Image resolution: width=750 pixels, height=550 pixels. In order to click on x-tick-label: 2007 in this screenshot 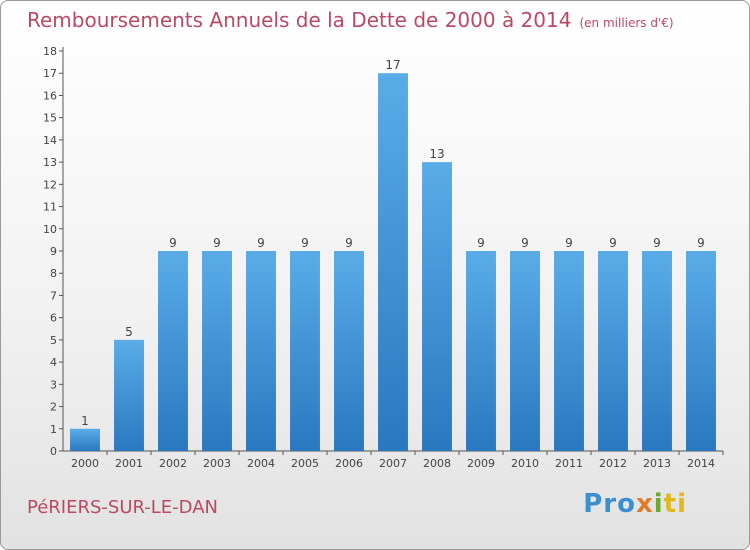, I will do `click(393, 463)`.